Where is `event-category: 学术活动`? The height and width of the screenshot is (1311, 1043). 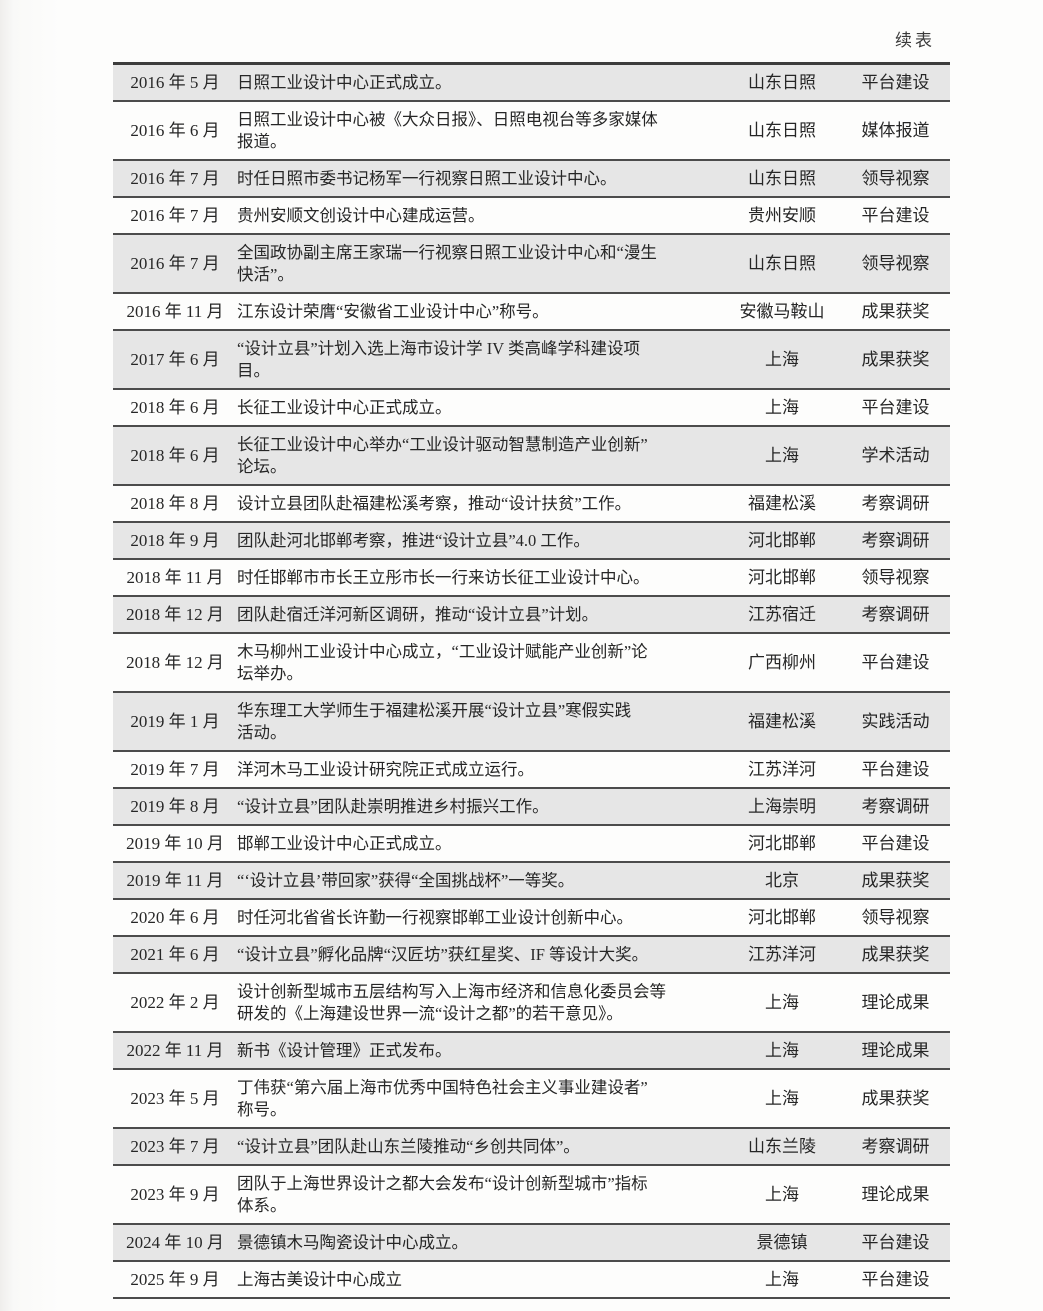 event-category: 学术活动 is located at coordinates (895, 455).